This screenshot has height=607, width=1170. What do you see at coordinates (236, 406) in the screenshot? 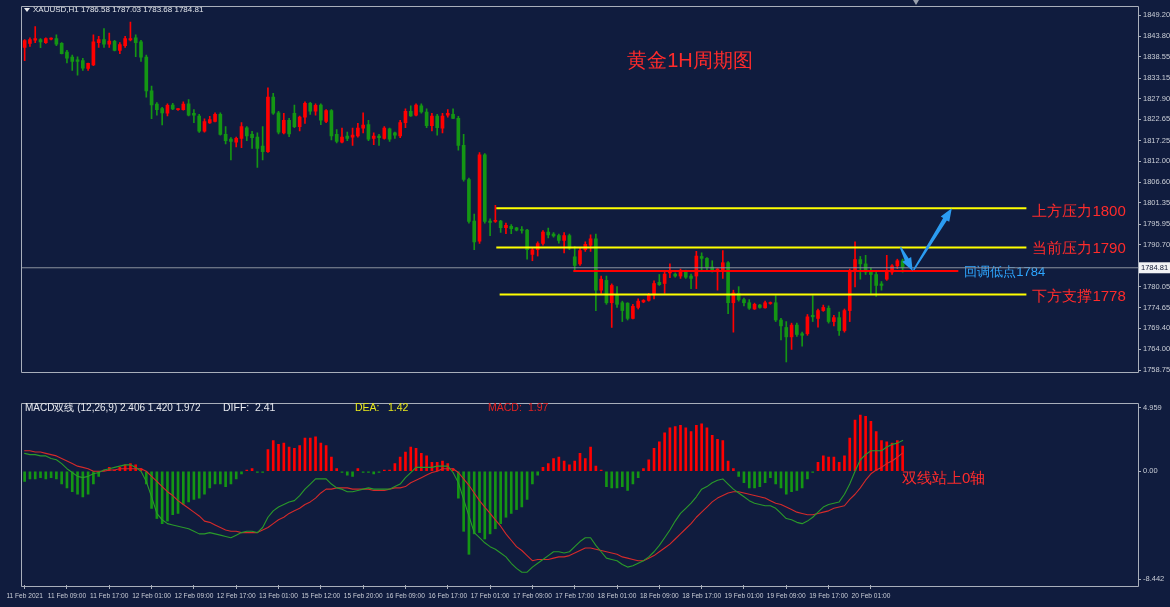
I see `annotation: DIFF:` at bounding box center [236, 406].